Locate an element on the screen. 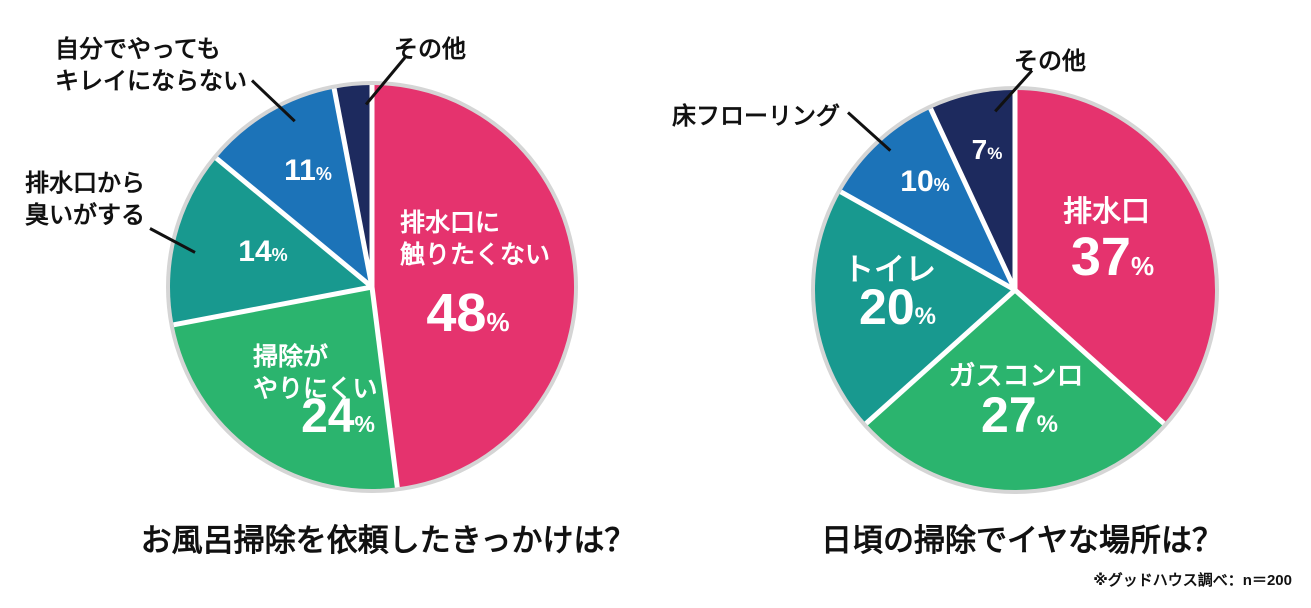 The height and width of the screenshot is (608, 1311). slice-pct-toilet: 20% is located at coordinates (897, 307).